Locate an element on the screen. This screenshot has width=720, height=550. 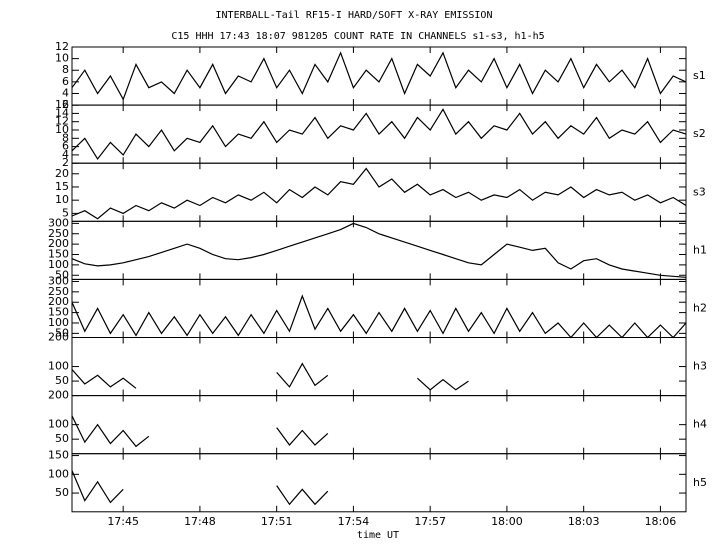
legend-label: s1 is located at coordinates (699, 75).